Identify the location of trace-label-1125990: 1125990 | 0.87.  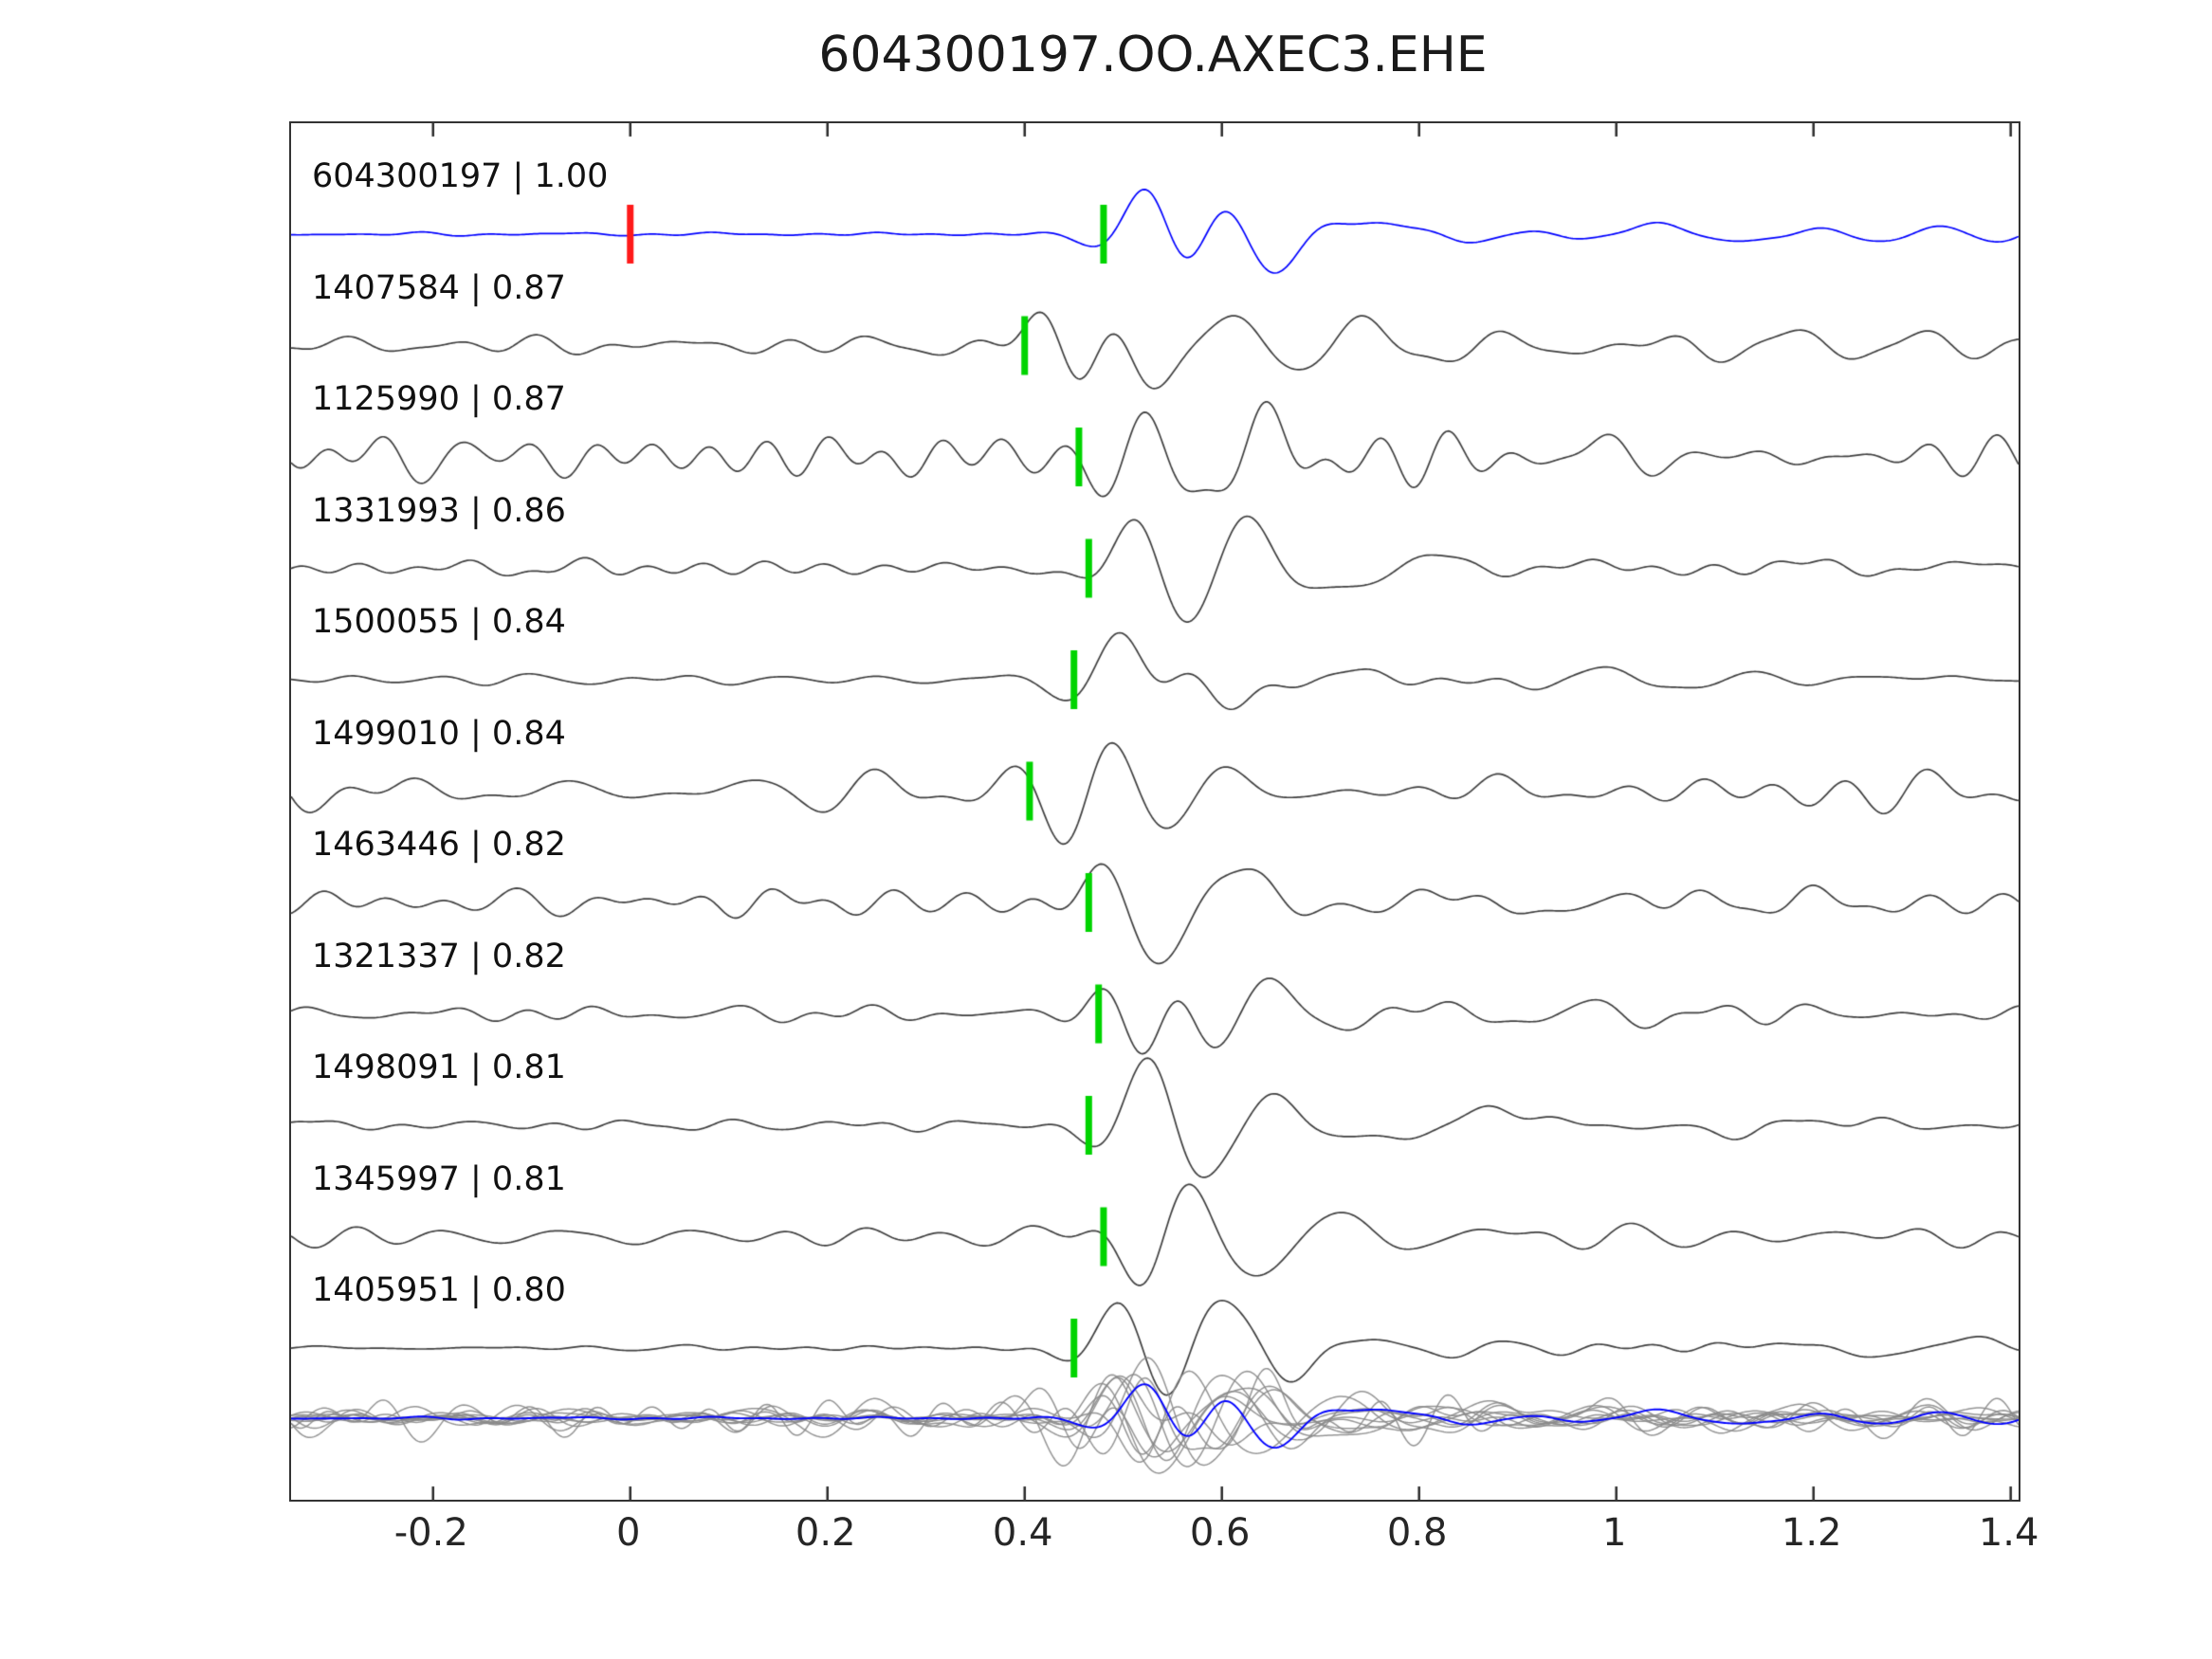
(439, 399).